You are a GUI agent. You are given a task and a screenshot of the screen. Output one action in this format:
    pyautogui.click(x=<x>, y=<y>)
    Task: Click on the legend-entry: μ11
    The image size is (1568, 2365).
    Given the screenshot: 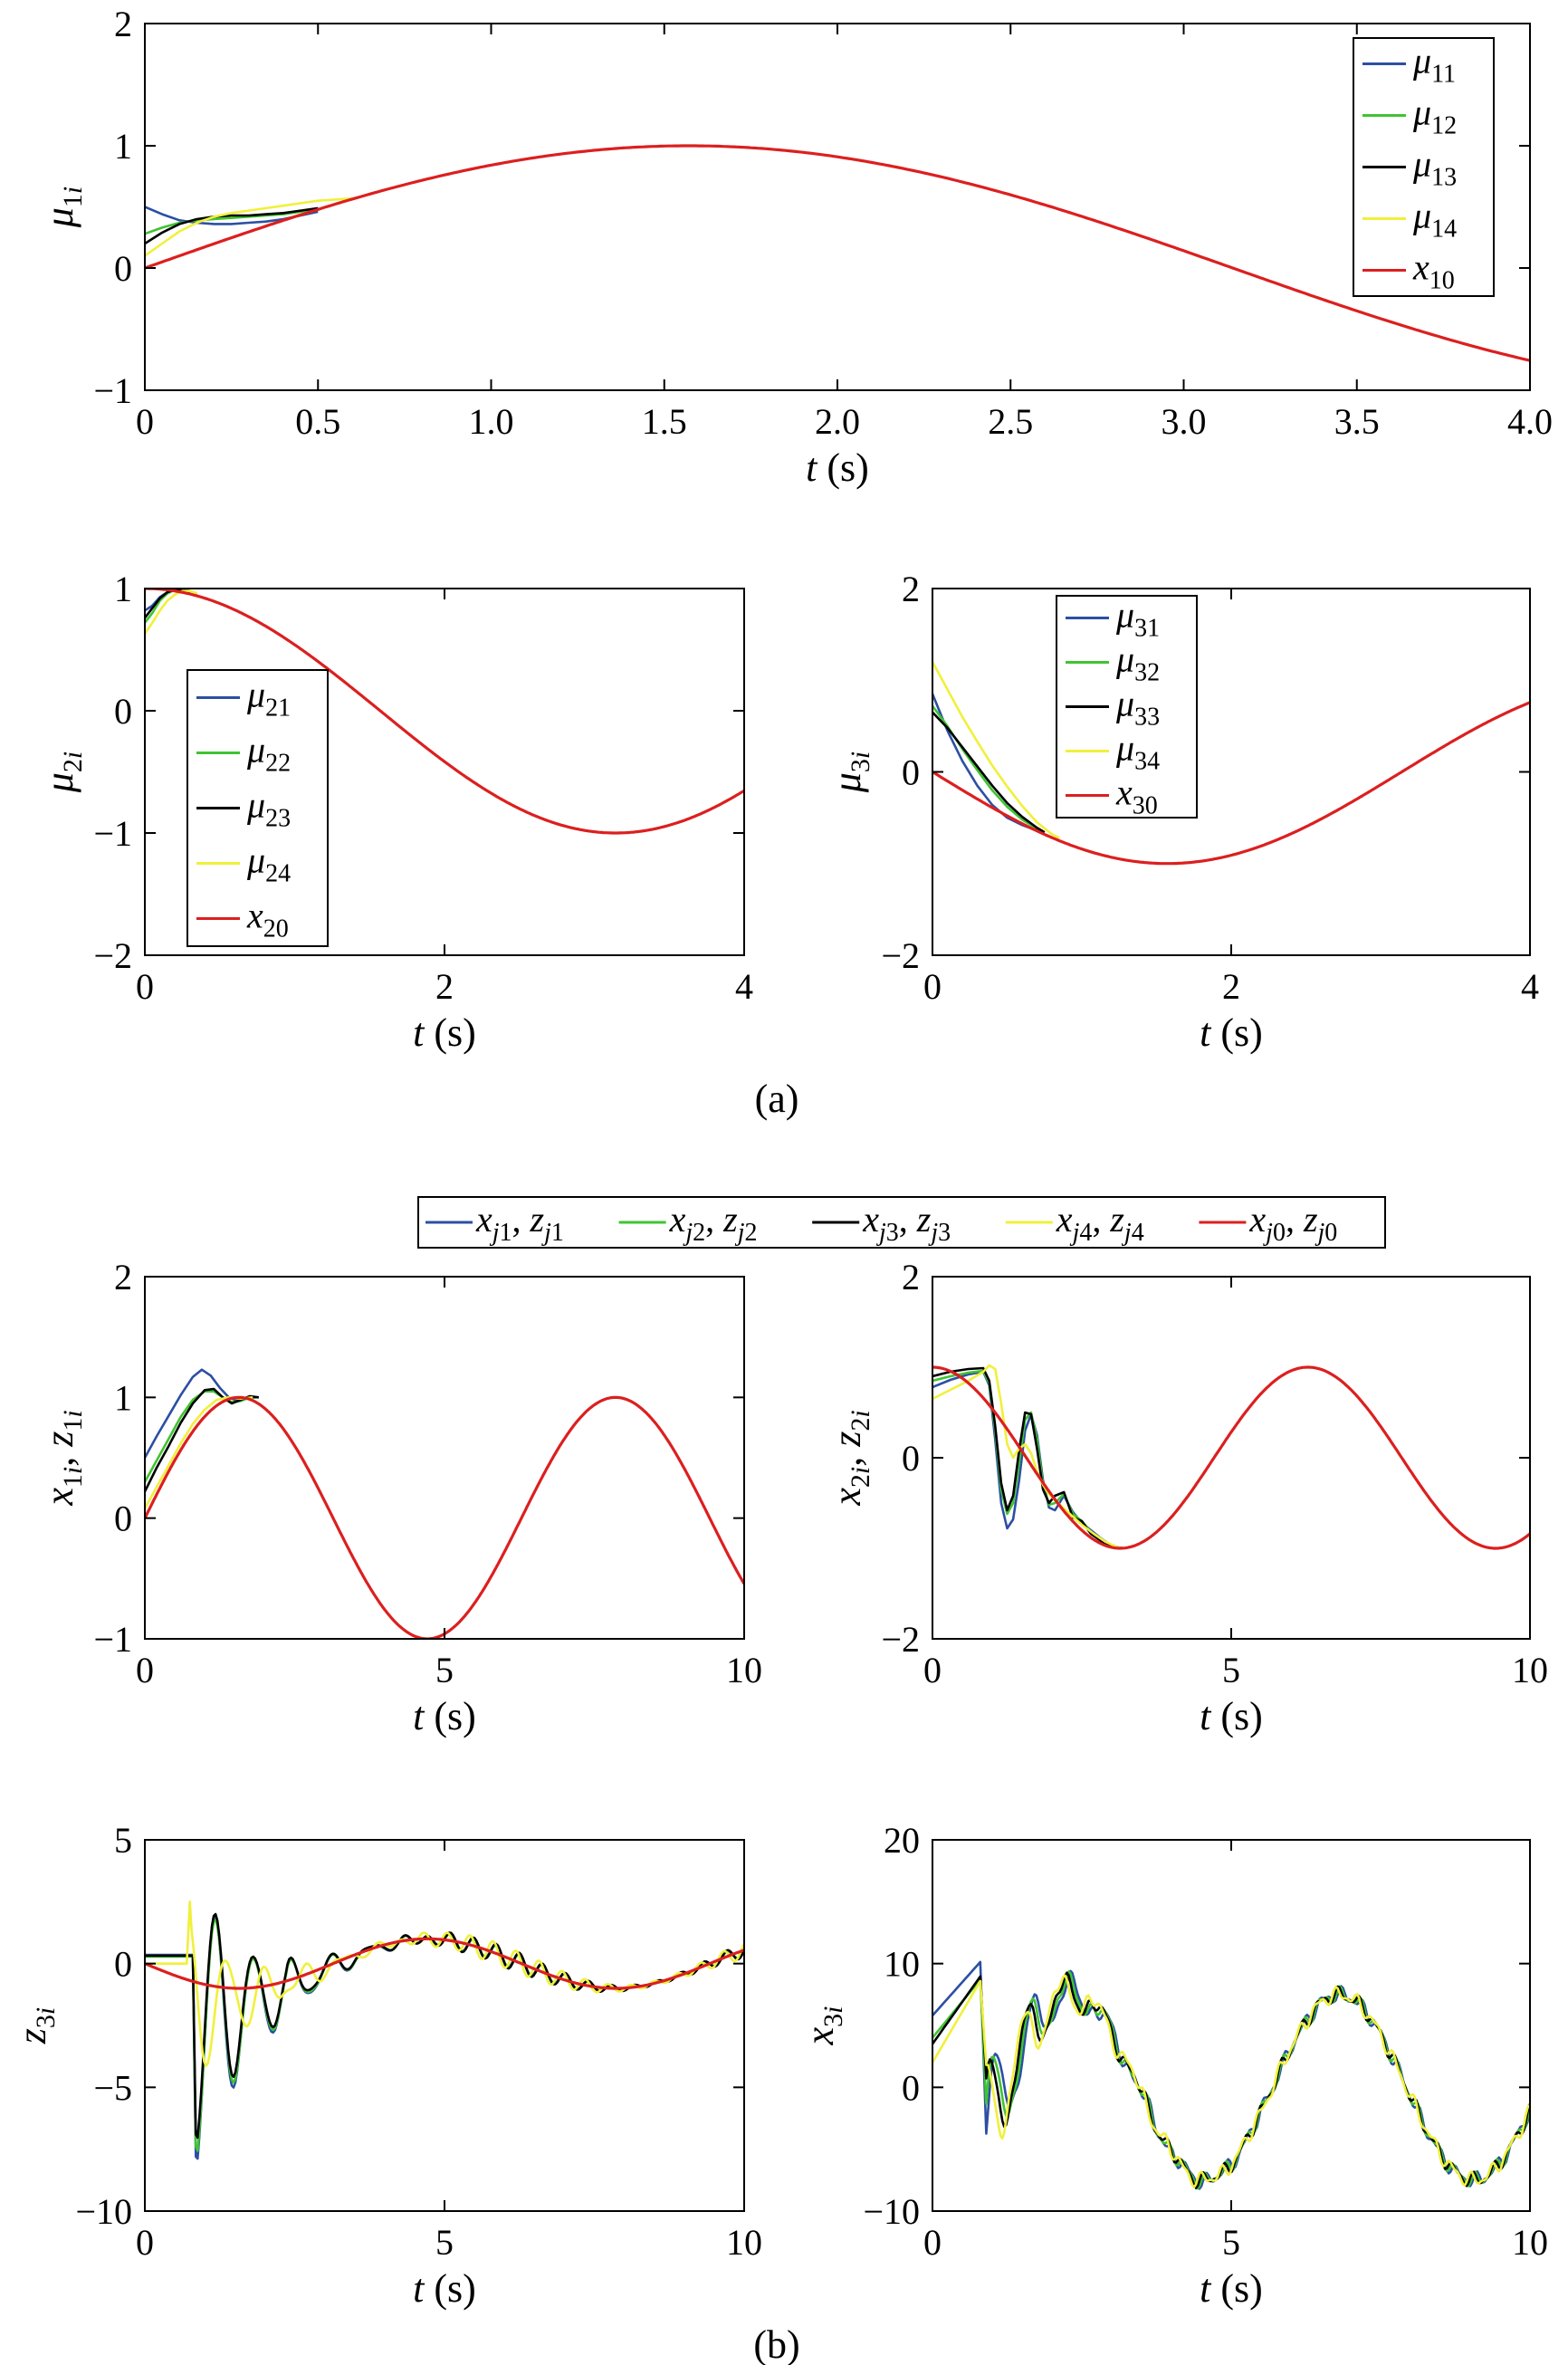 What is the action you would take?
    pyautogui.click(x=1434, y=65)
    